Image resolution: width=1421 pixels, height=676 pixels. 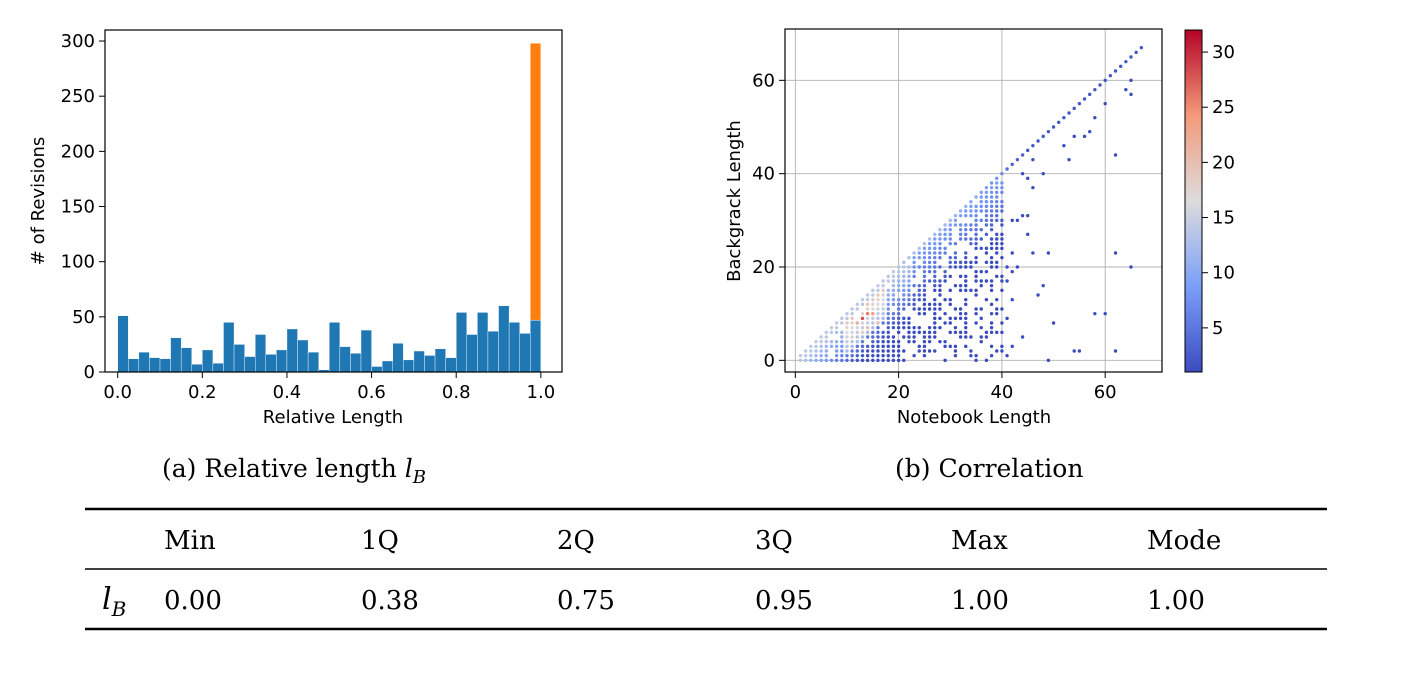 What do you see at coordinates (1105, 392) in the screenshot?
I see `x-tick-label: 60` at bounding box center [1105, 392].